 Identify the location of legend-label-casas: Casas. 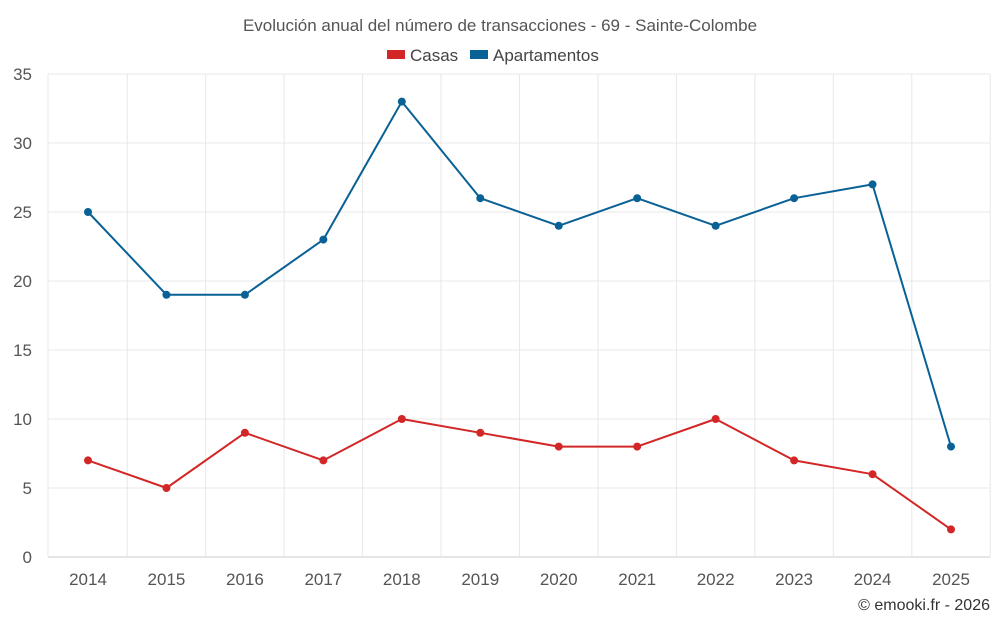
(434, 55).